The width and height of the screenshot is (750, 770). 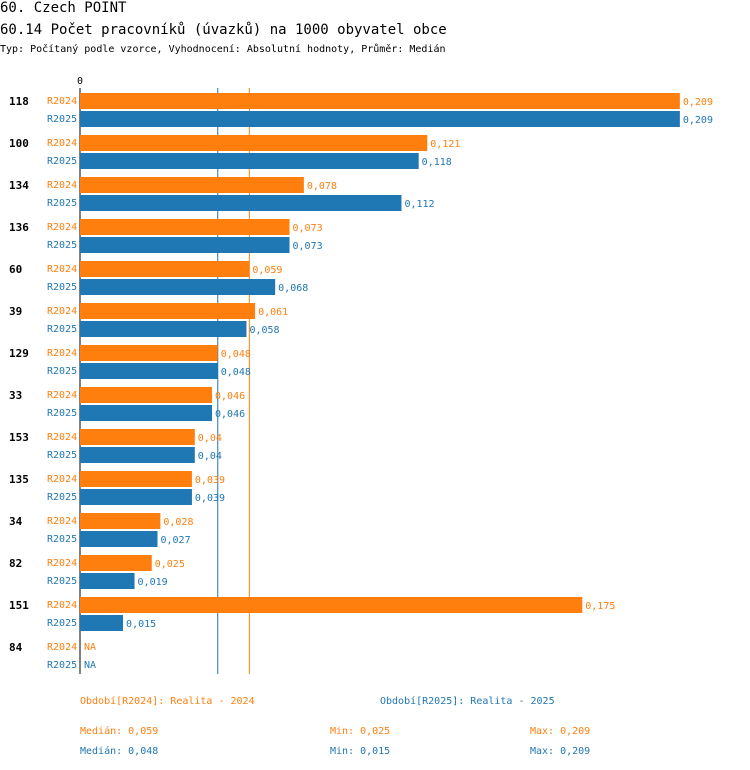 I want to click on legend-r2025-max: Max: 0,209, so click(x=560, y=751).